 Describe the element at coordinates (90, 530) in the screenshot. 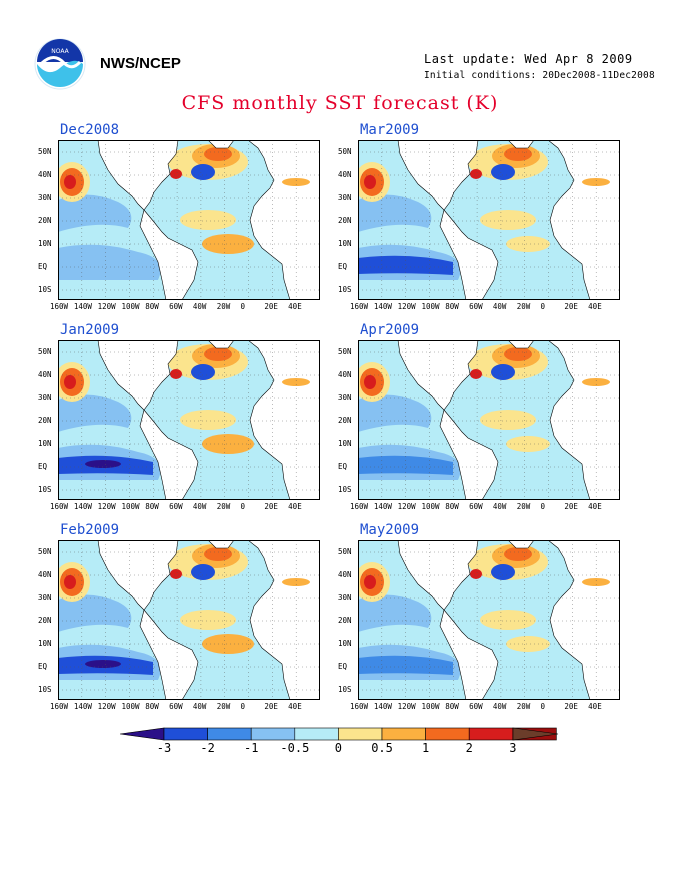

I see `panel-title-feb: Feb2009` at that location.